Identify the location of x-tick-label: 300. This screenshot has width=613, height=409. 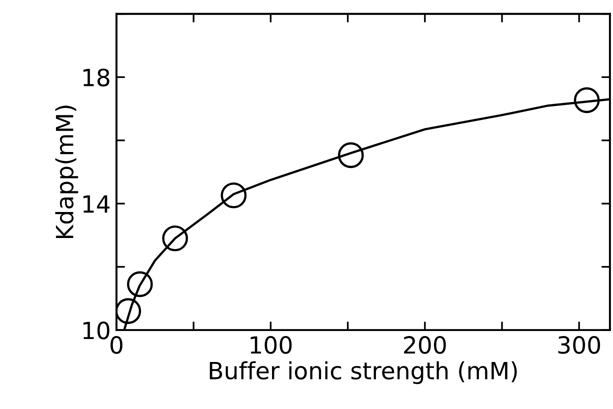
(579, 345).